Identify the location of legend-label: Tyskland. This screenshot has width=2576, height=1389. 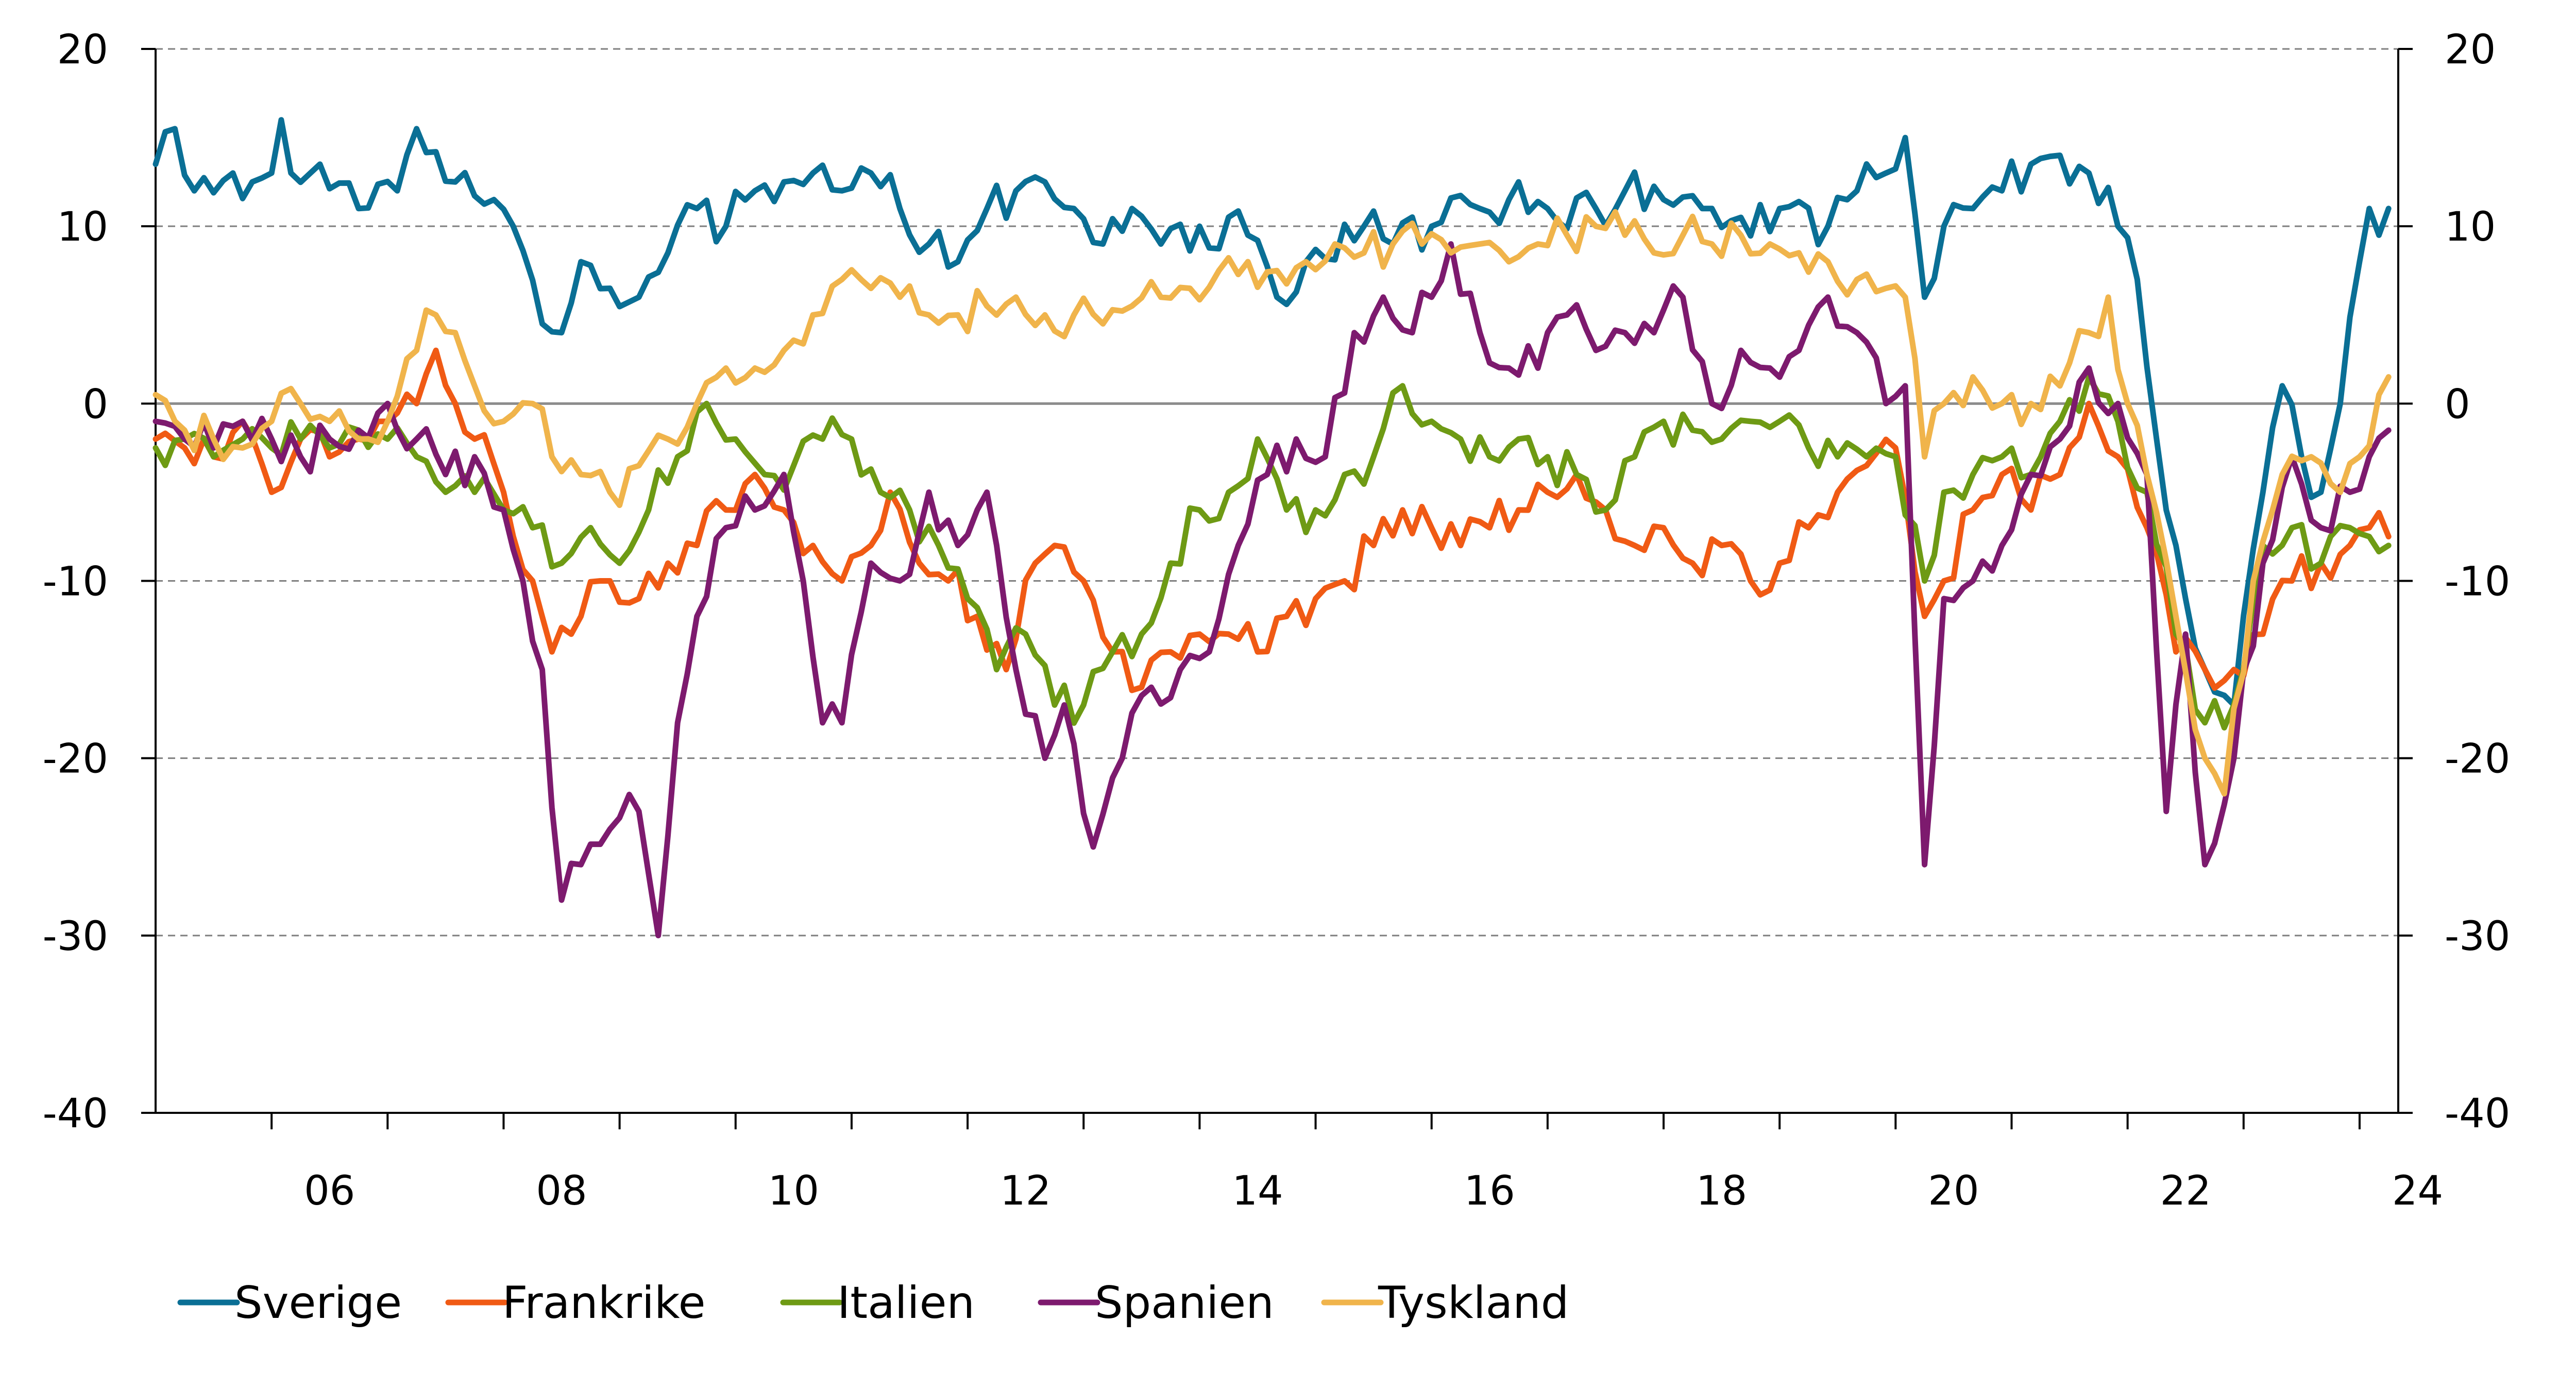
(1473, 1303).